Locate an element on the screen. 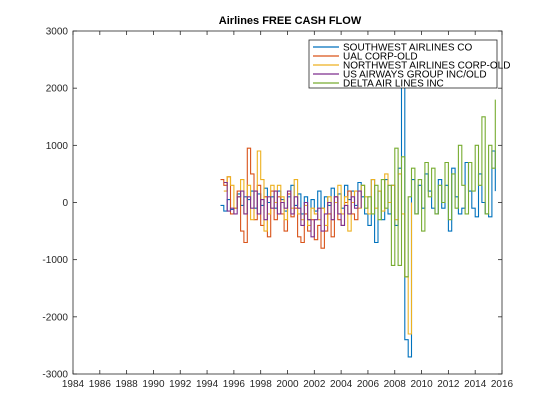  y-tick-label: -2000 is located at coordinates (55, 317).